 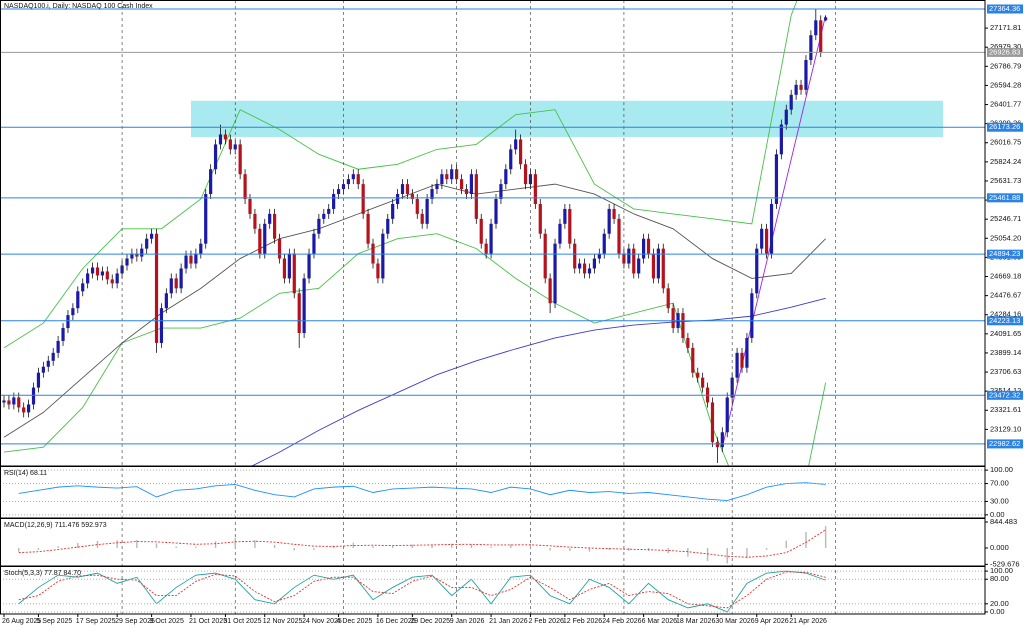 I want to click on y-tick-label: 26786.79, so click(x=1005, y=65).